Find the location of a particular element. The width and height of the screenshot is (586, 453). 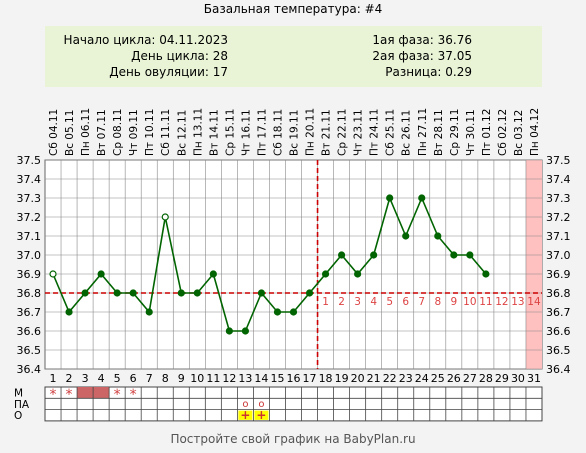

y-tick-label-left: 37.2 is located at coordinates (29, 217).